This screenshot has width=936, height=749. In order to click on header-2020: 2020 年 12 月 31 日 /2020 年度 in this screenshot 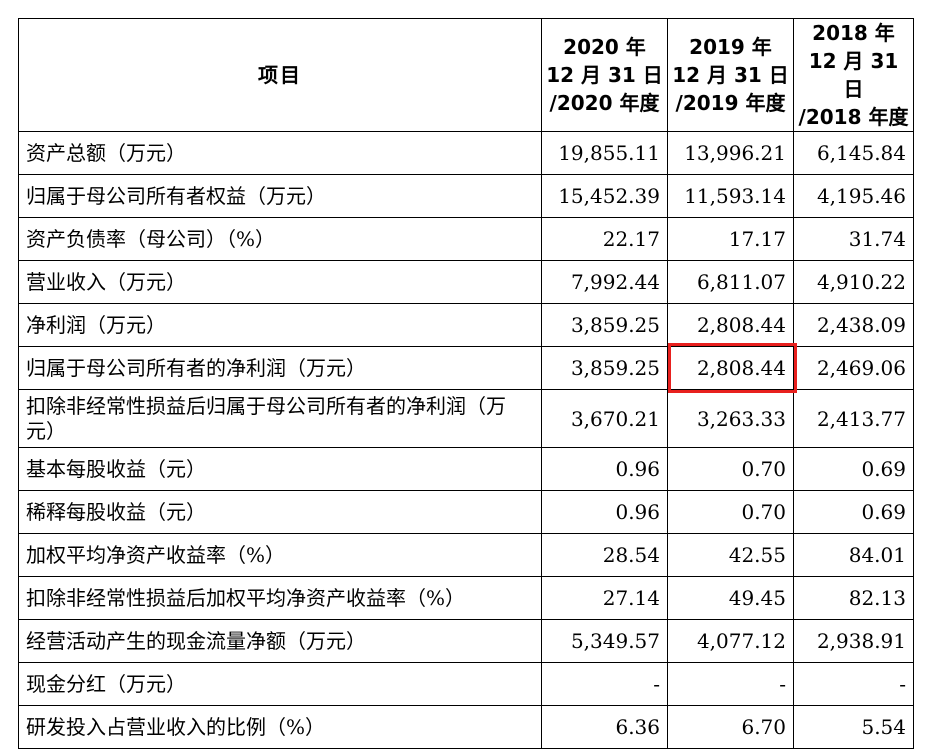, I will do `click(604, 75)`.